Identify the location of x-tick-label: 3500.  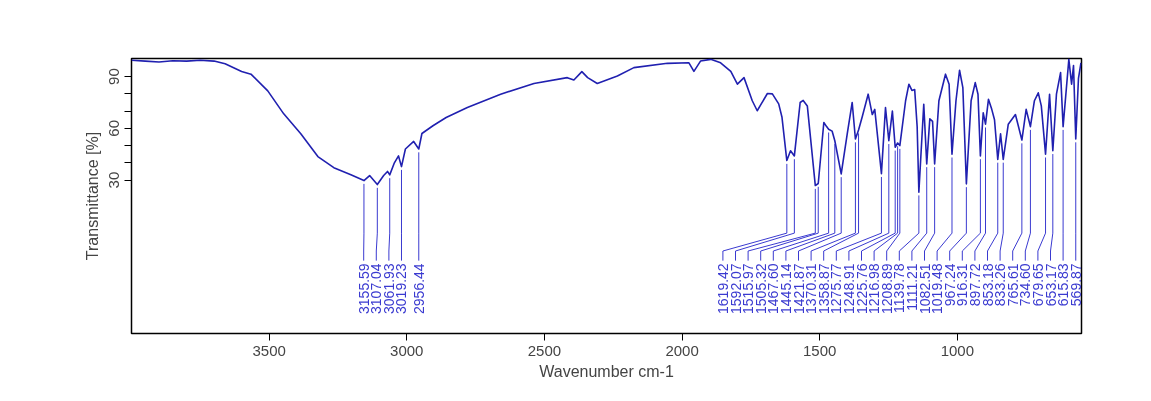
(269, 350).